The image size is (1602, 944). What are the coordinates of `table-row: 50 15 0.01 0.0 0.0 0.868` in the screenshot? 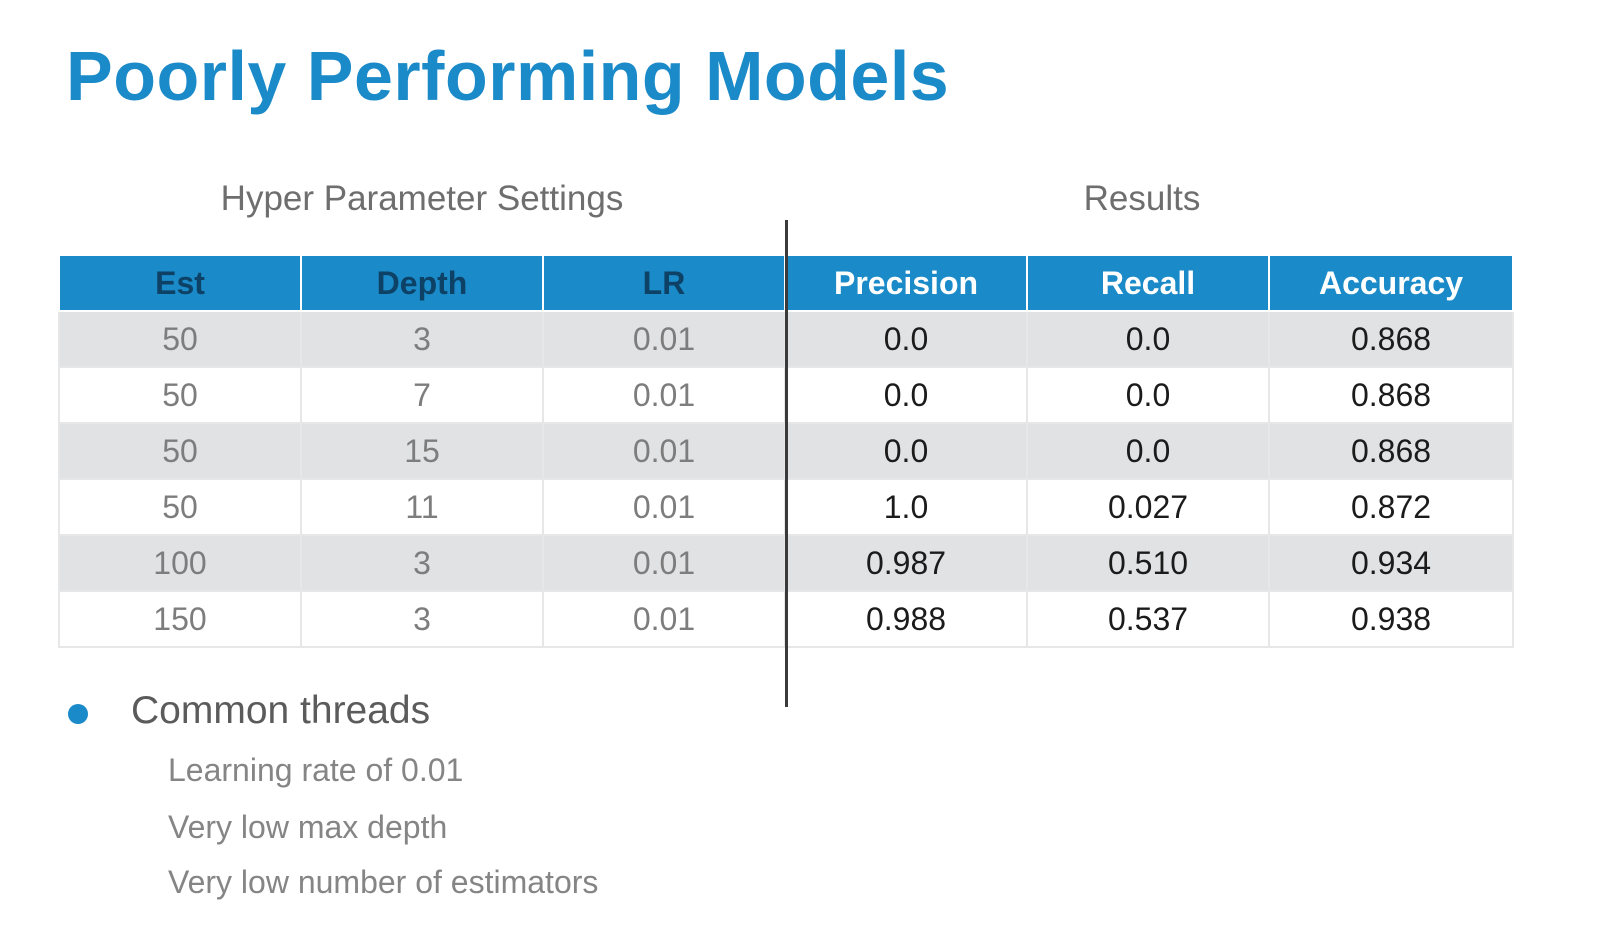 It's located at (786, 451).